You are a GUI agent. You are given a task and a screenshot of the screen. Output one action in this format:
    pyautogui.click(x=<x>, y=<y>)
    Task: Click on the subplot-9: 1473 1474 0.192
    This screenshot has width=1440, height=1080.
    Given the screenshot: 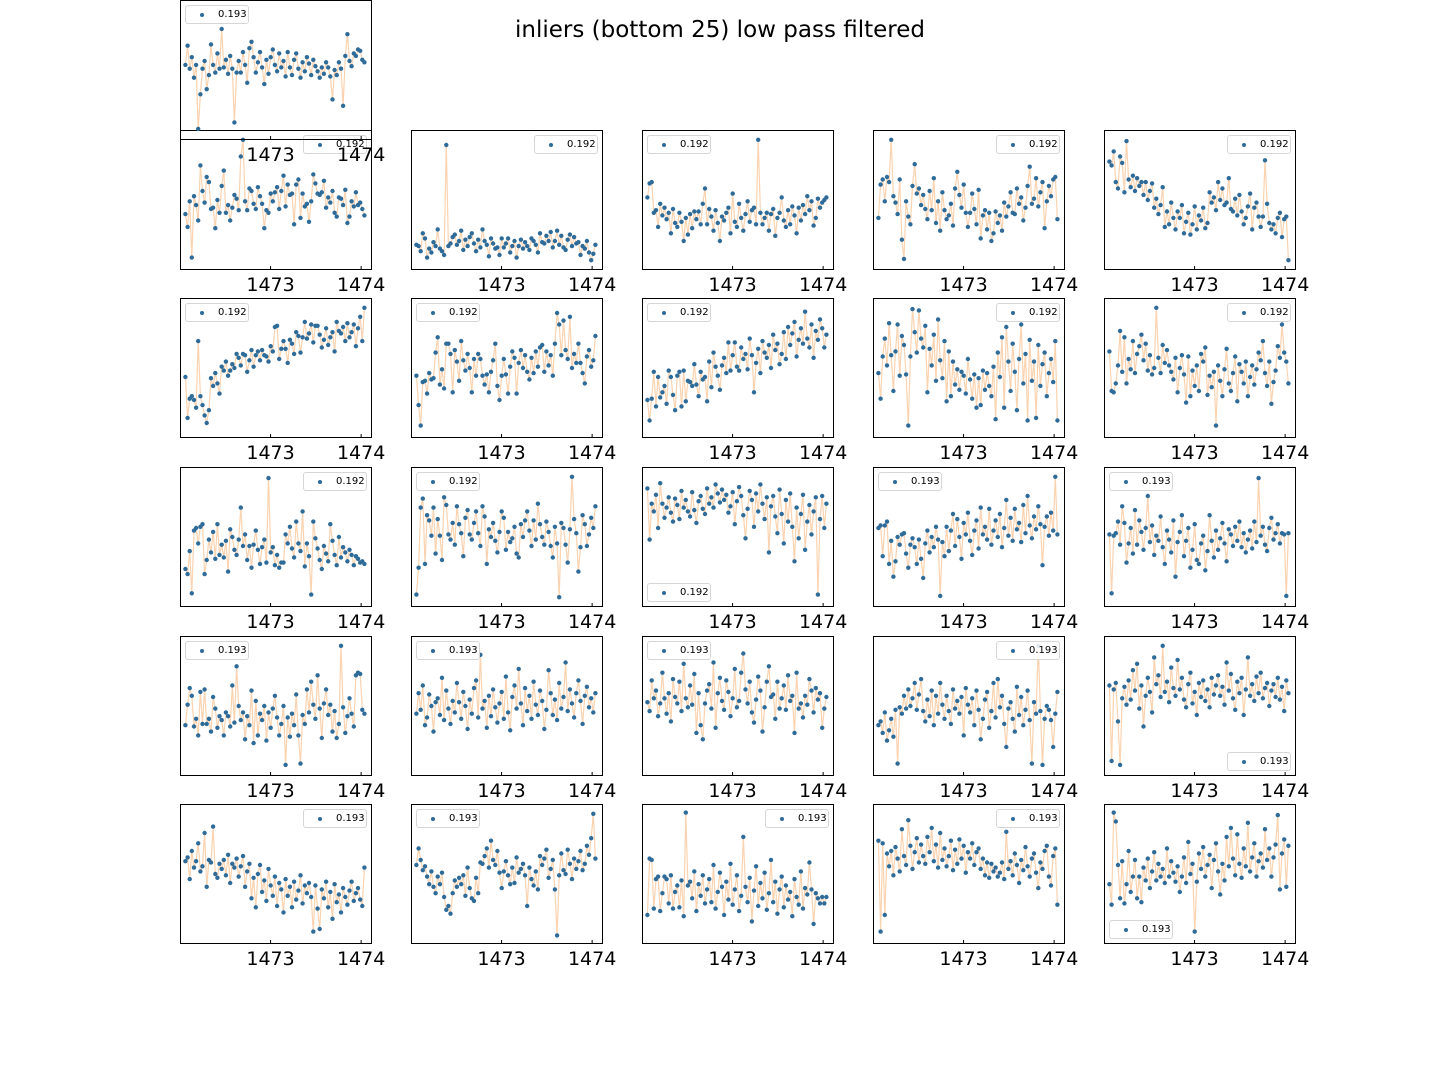 What is the action you would take?
    pyautogui.click(x=975, y=381)
    